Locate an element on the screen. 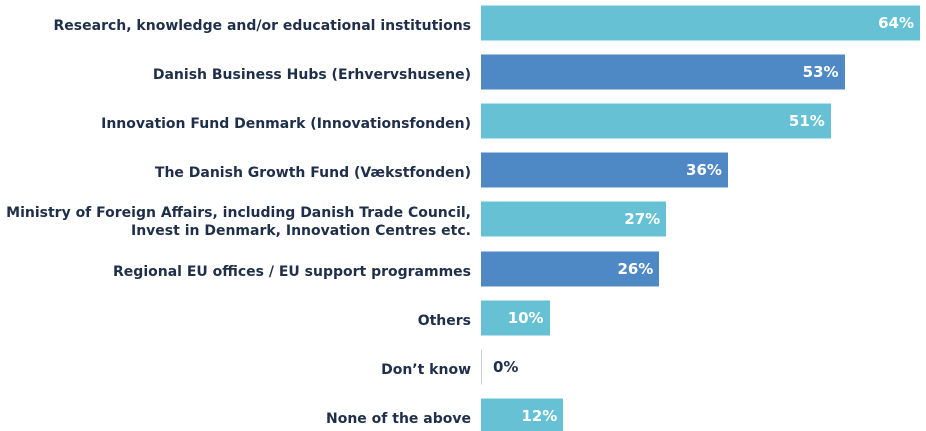  value-label: 51% is located at coordinates (806, 121).